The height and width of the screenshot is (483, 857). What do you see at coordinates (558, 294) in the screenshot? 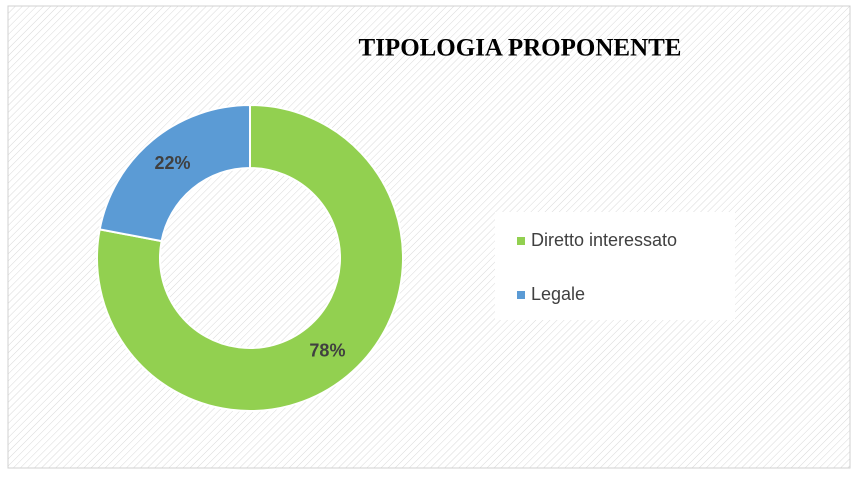
I see `legend-label: Legale` at bounding box center [558, 294].